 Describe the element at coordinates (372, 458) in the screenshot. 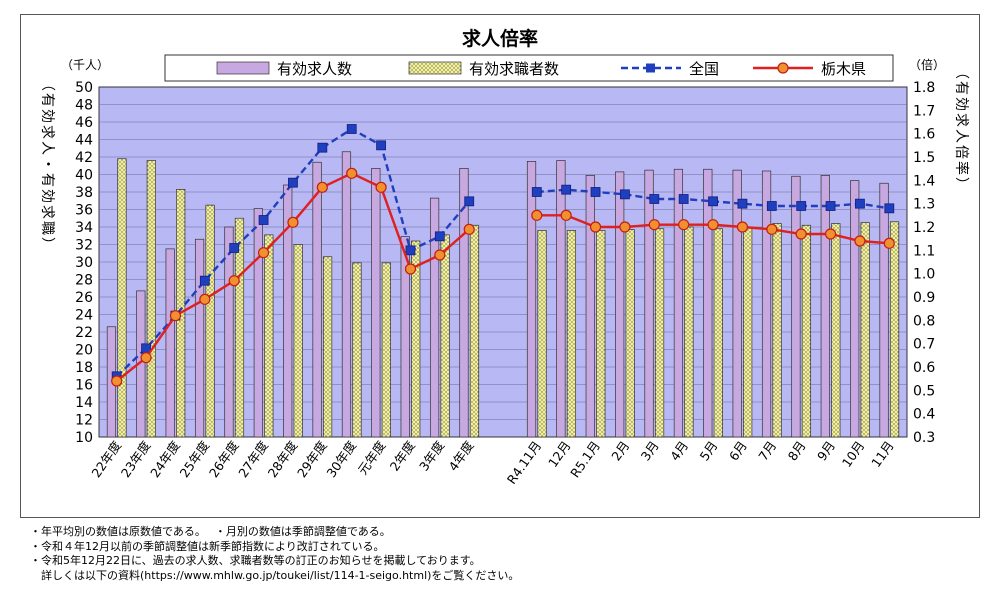

I see `x-tick-label: 元年度` at that location.